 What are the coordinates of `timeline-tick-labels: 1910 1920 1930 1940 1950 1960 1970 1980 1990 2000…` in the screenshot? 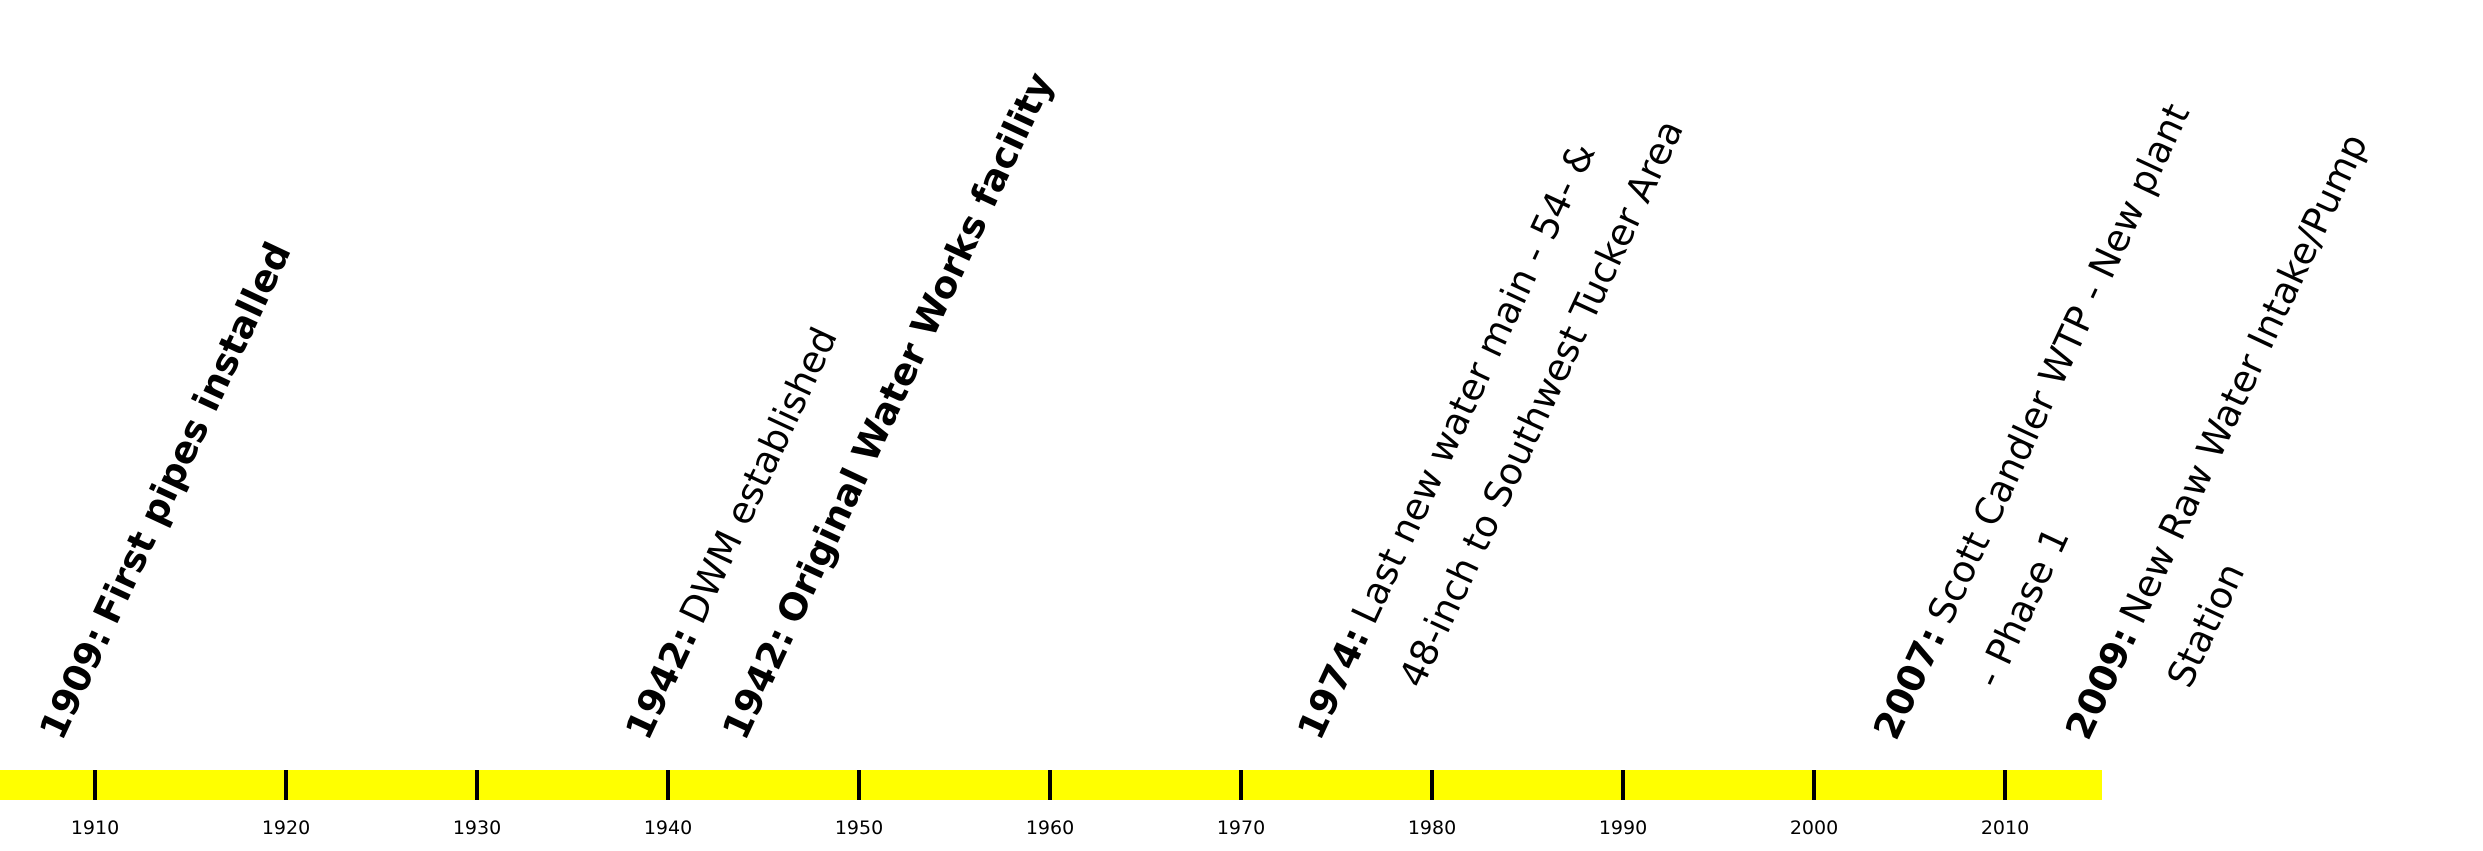 It's located at (1050, 828).